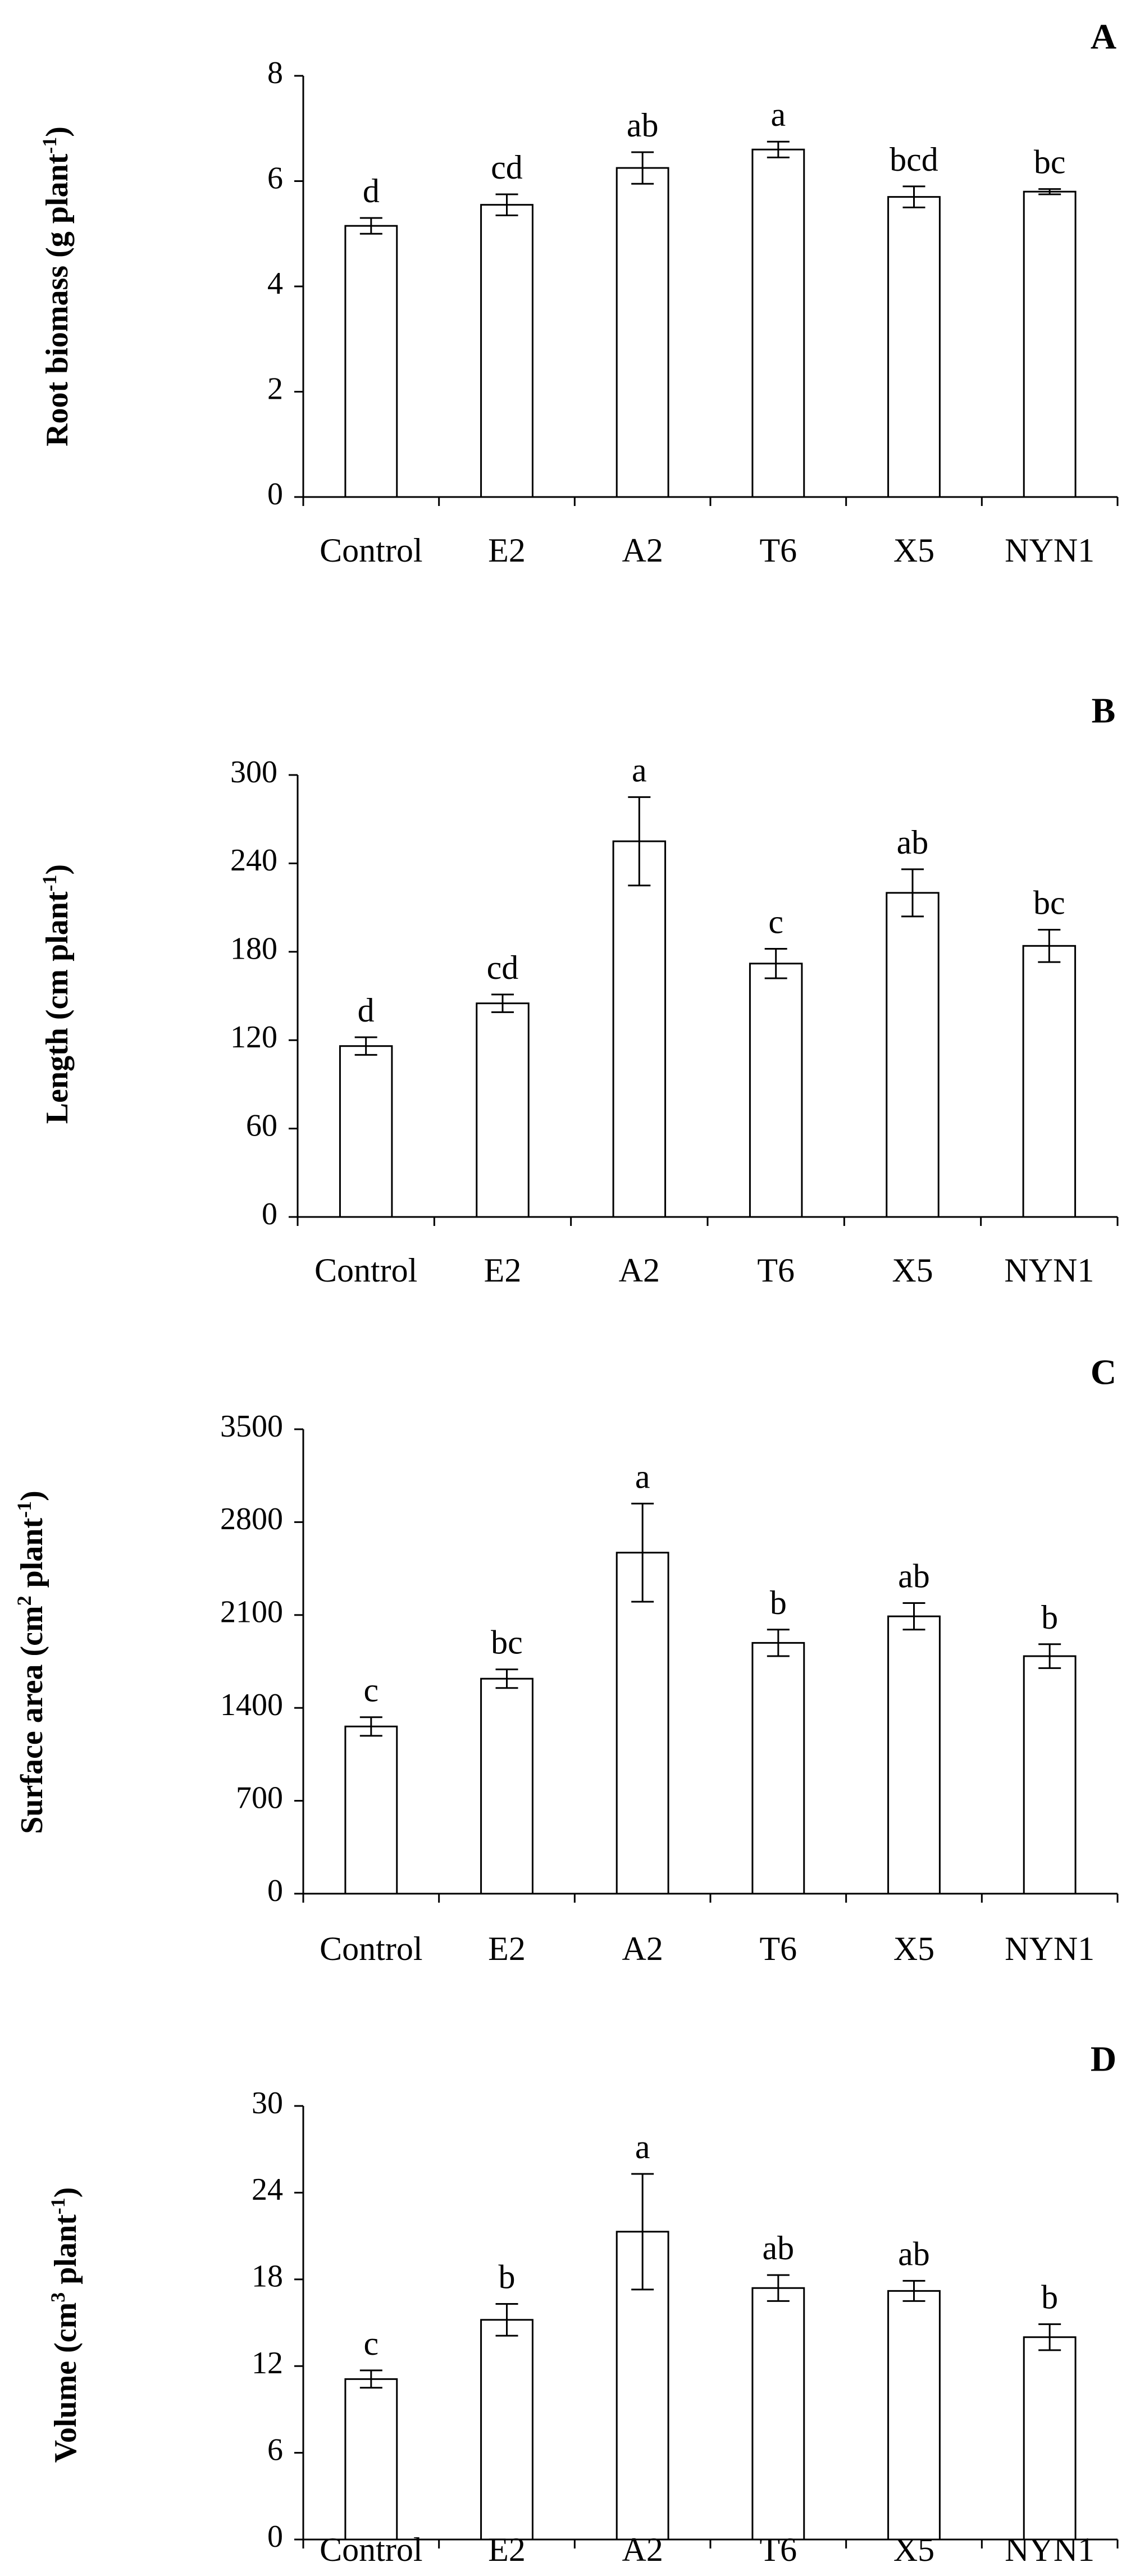 Image resolution: width=1140 pixels, height=2576 pixels. What do you see at coordinates (251, 1519) in the screenshot?
I see `panel-c-ytick-label: 2800` at bounding box center [251, 1519].